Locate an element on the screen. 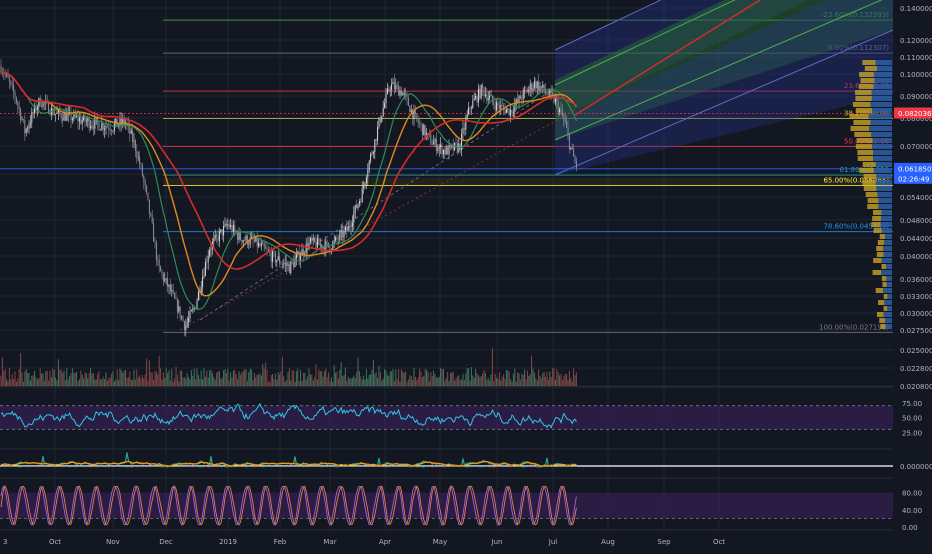 The image size is (932, 554). price-tag-box is located at coordinates (913, 113).